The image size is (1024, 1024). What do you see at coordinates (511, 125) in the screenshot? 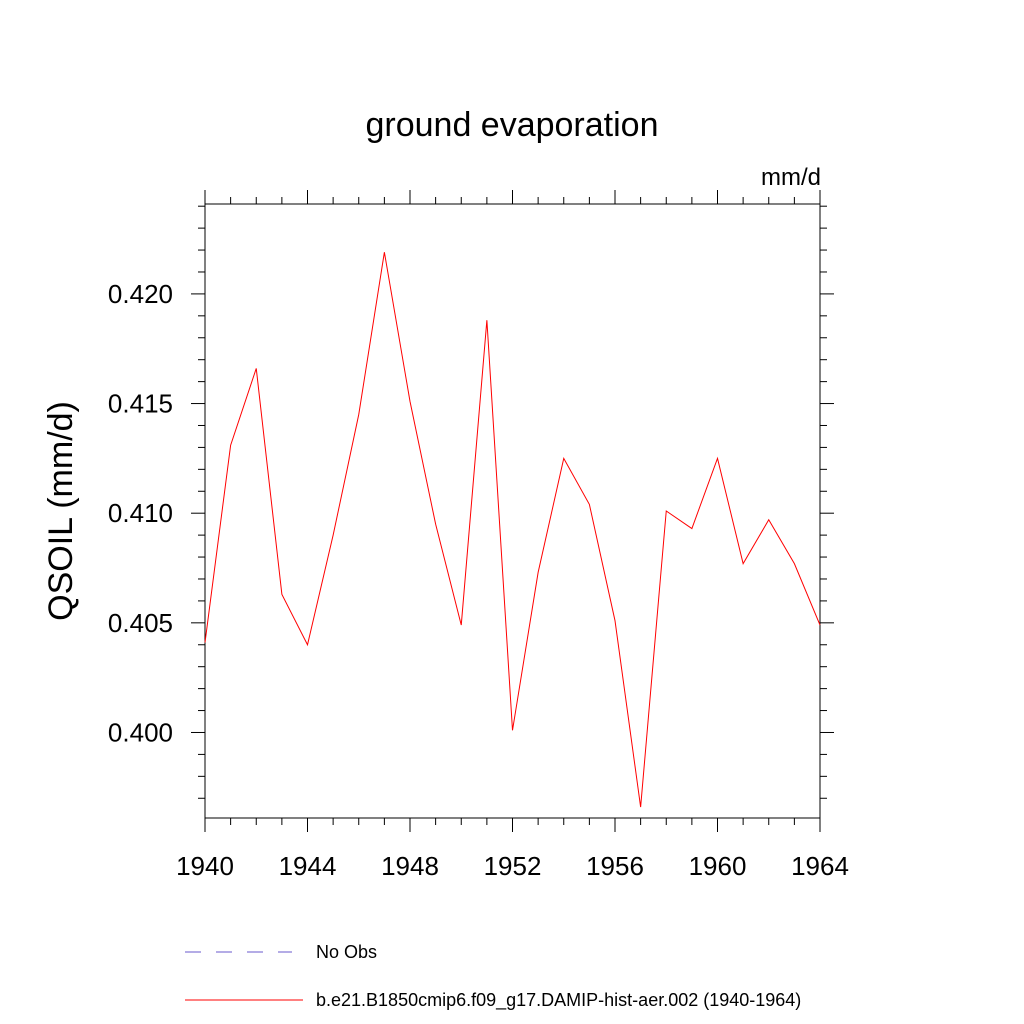
I see `chart-title: ground evaporation` at bounding box center [511, 125].